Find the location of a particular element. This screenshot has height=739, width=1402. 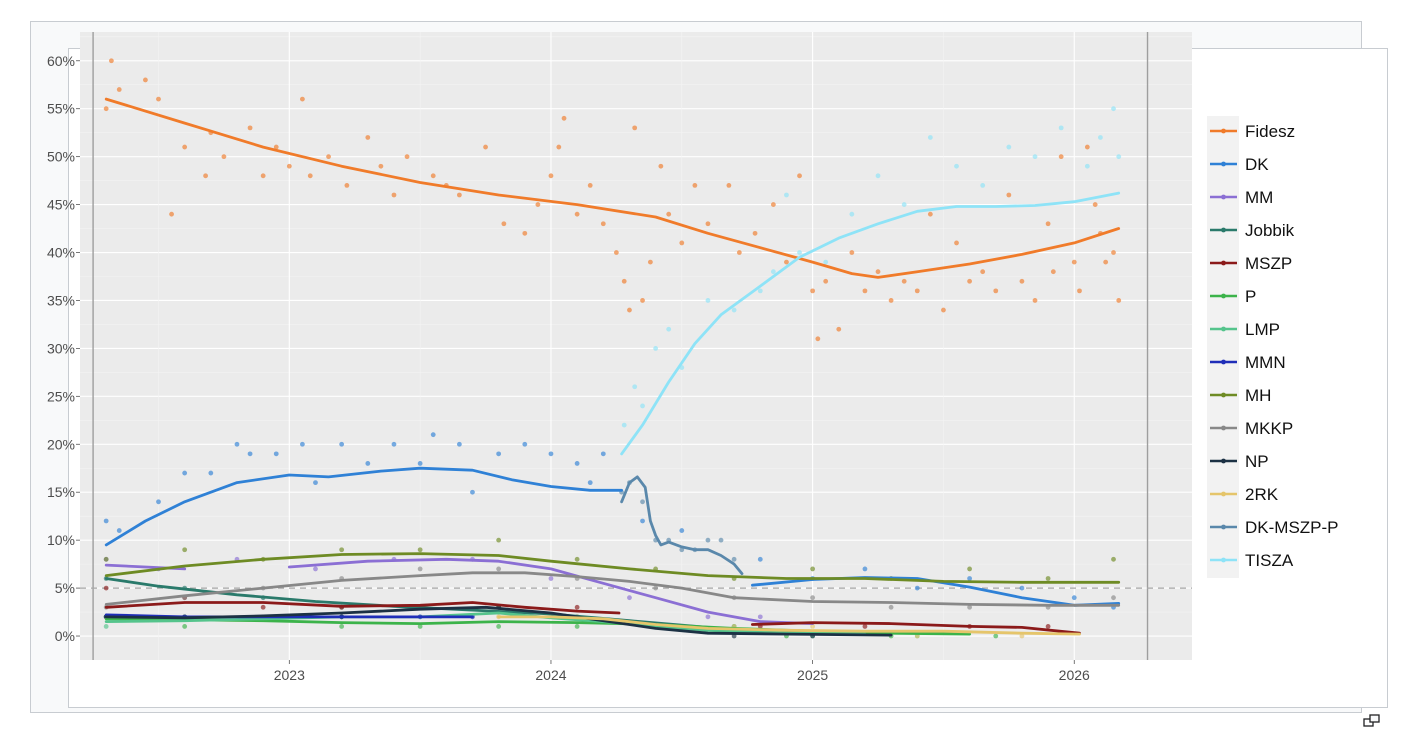

y-tick-label: 25% is located at coordinates (61, 396).